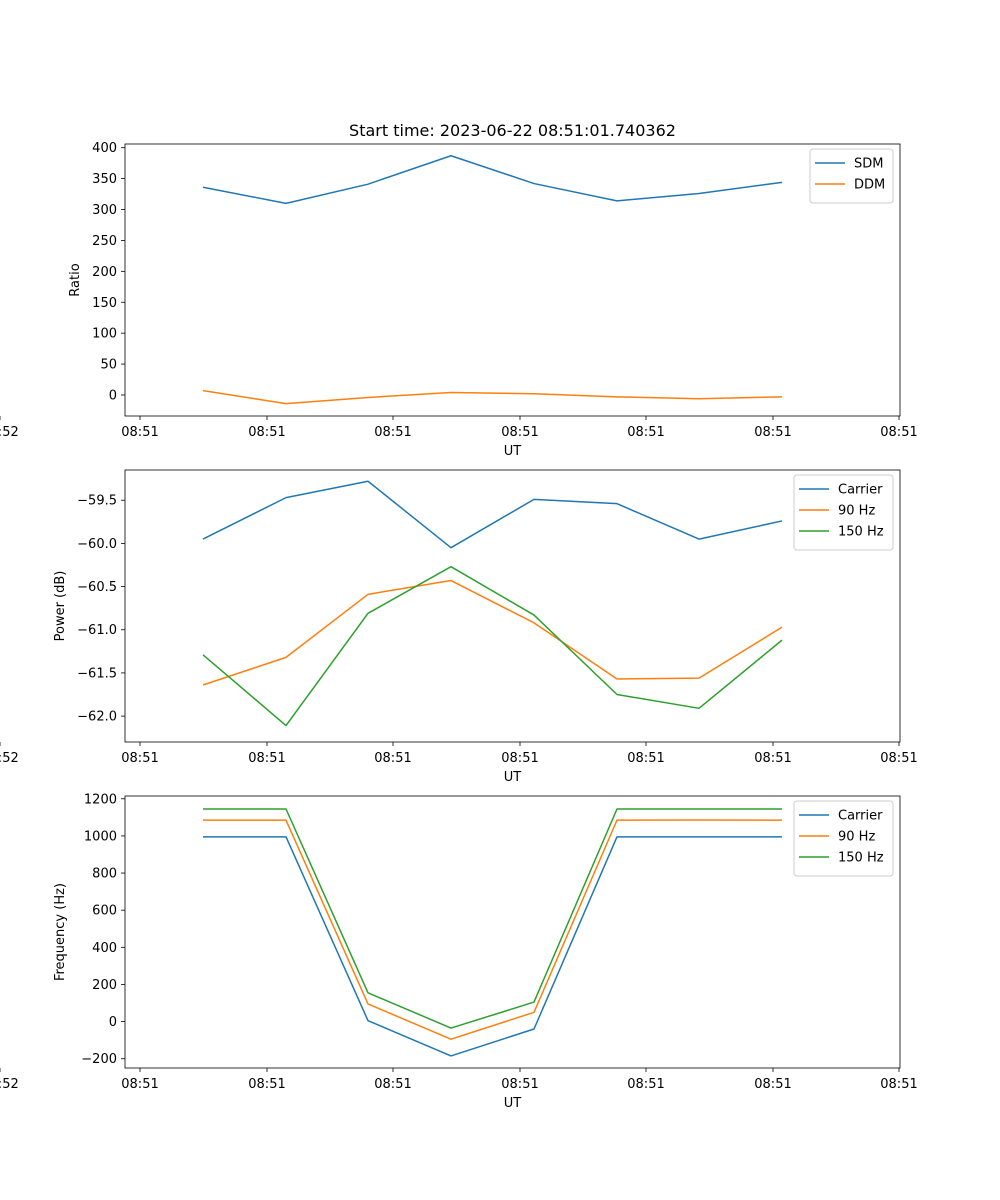  What do you see at coordinates (97, 501) in the screenshot?
I see `y-tick-label: −59.5` at bounding box center [97, 501].